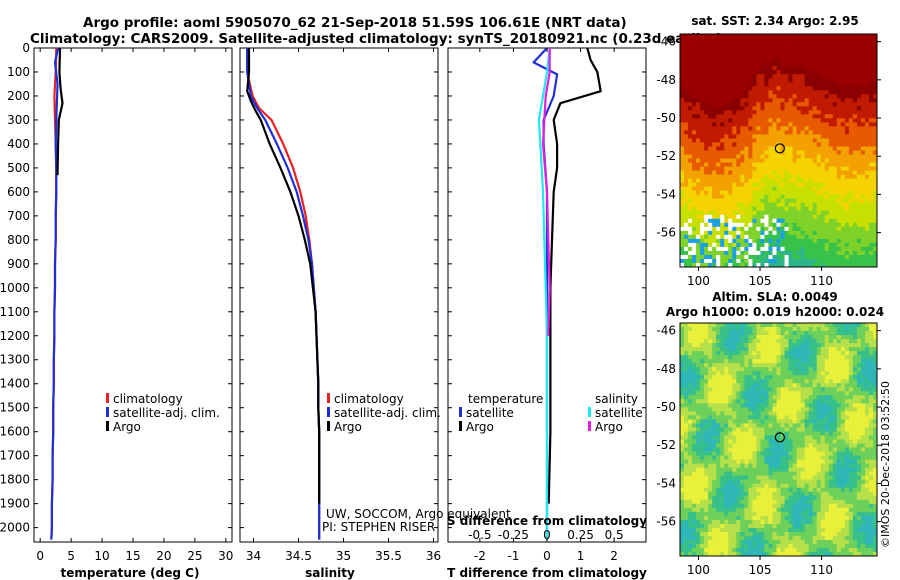  What do you see at coordinates (15, 528) in the screenshot?
I see `depth-tick-label: 2000` at bounding box center [15, 528].